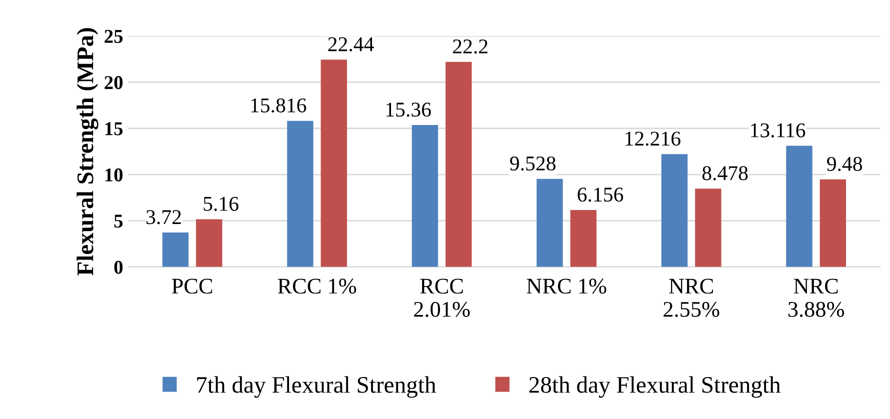 The image size is (890, 419). Describe the element at coordinates (113, 83) in the screenshot. I see `y-tick-label: 20` at that location.